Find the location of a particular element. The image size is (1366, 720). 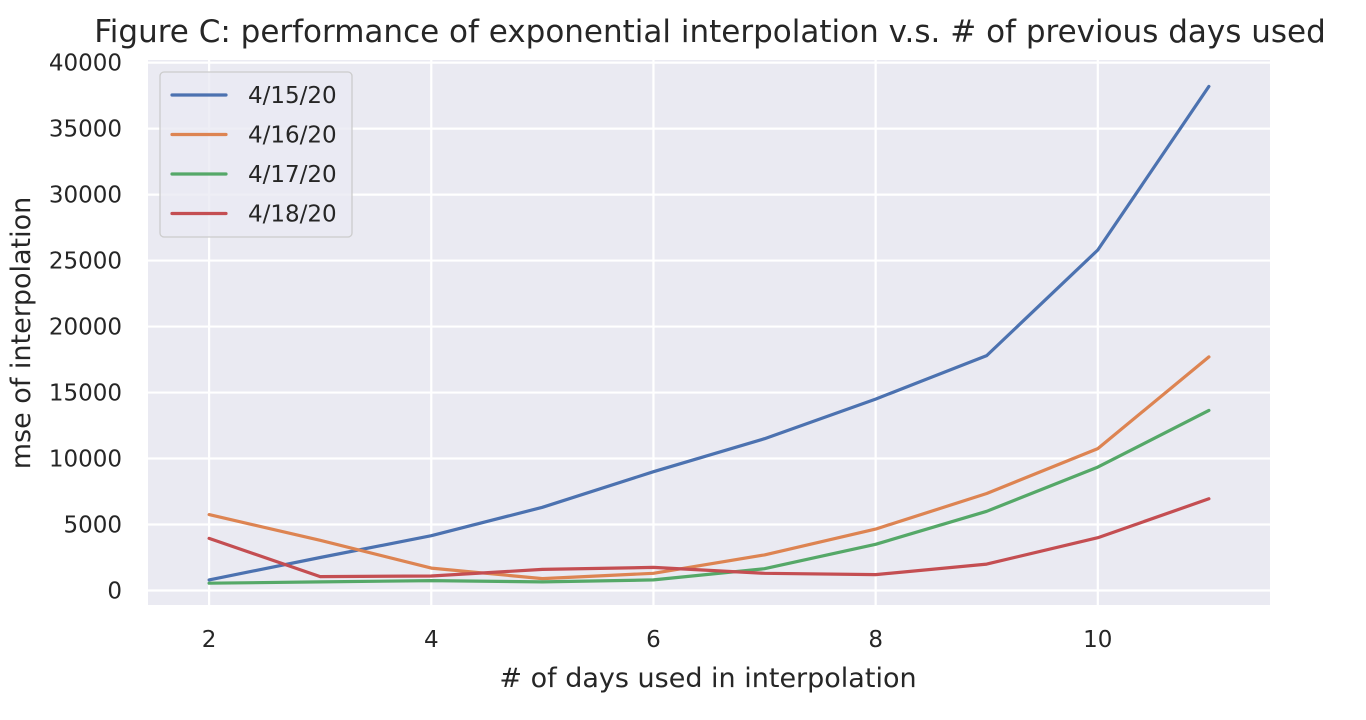

legend-label: 4/17/20 is located at coordinates (292, 175).